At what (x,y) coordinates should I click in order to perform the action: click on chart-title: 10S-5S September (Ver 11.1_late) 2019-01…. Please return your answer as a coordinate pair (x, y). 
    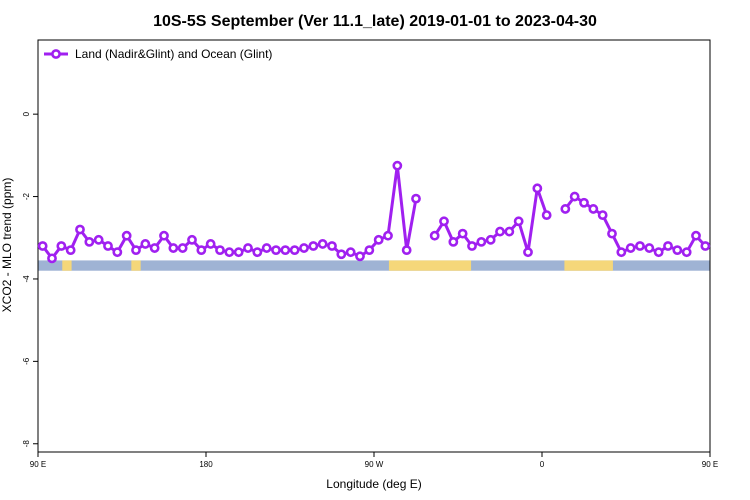
    Looking at the image, I should click on (375, 21).